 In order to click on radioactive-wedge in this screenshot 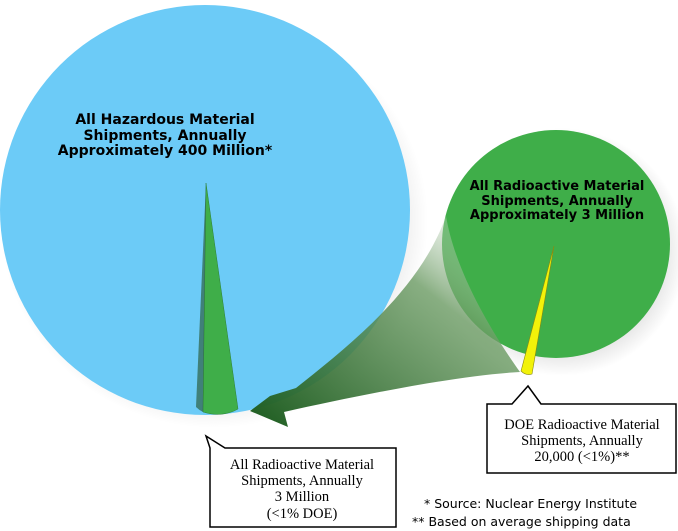, I will do `click(220, 298)`.